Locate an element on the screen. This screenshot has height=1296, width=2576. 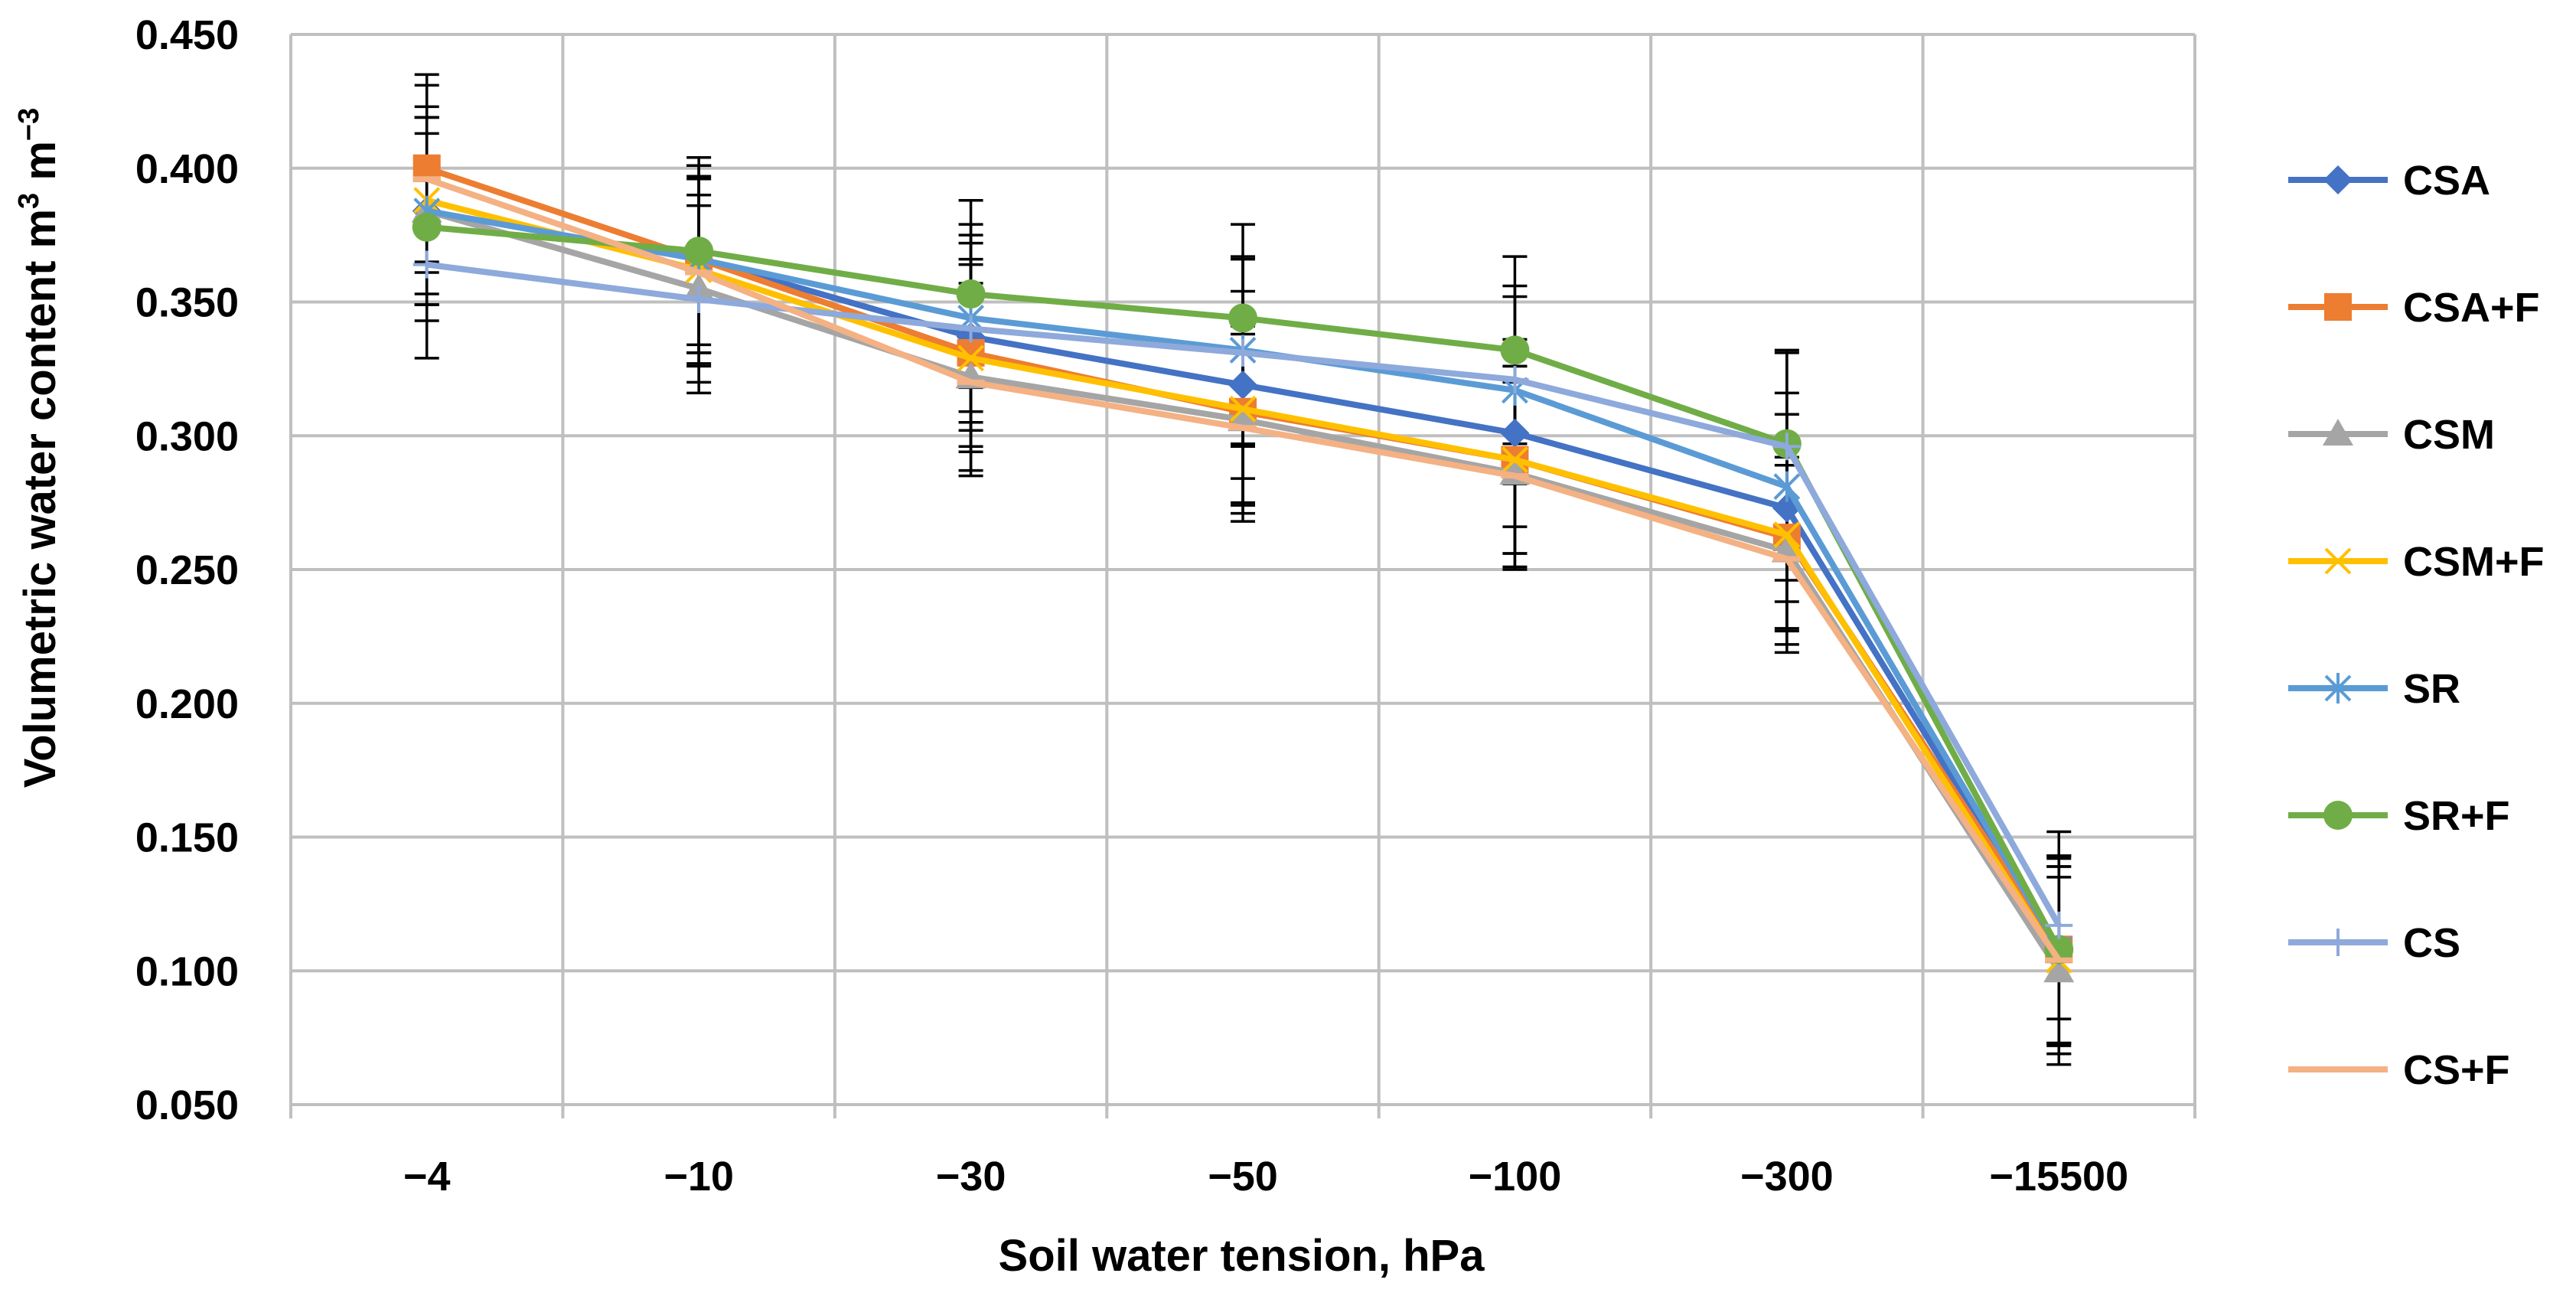
legend-label: SR+F is located at coordinates (2456, 816).